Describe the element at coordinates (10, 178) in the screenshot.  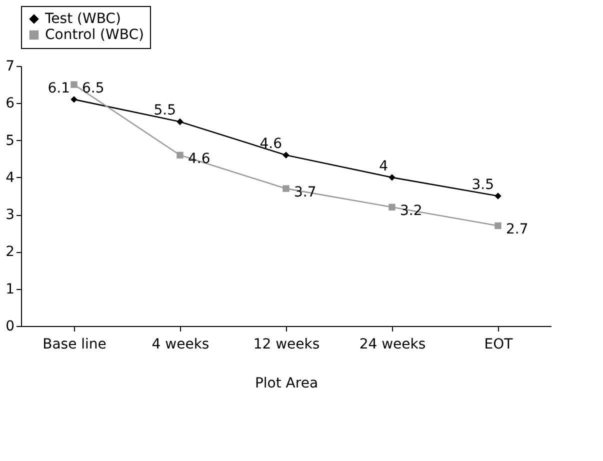
I see `y-tick-label: 4` at that location.